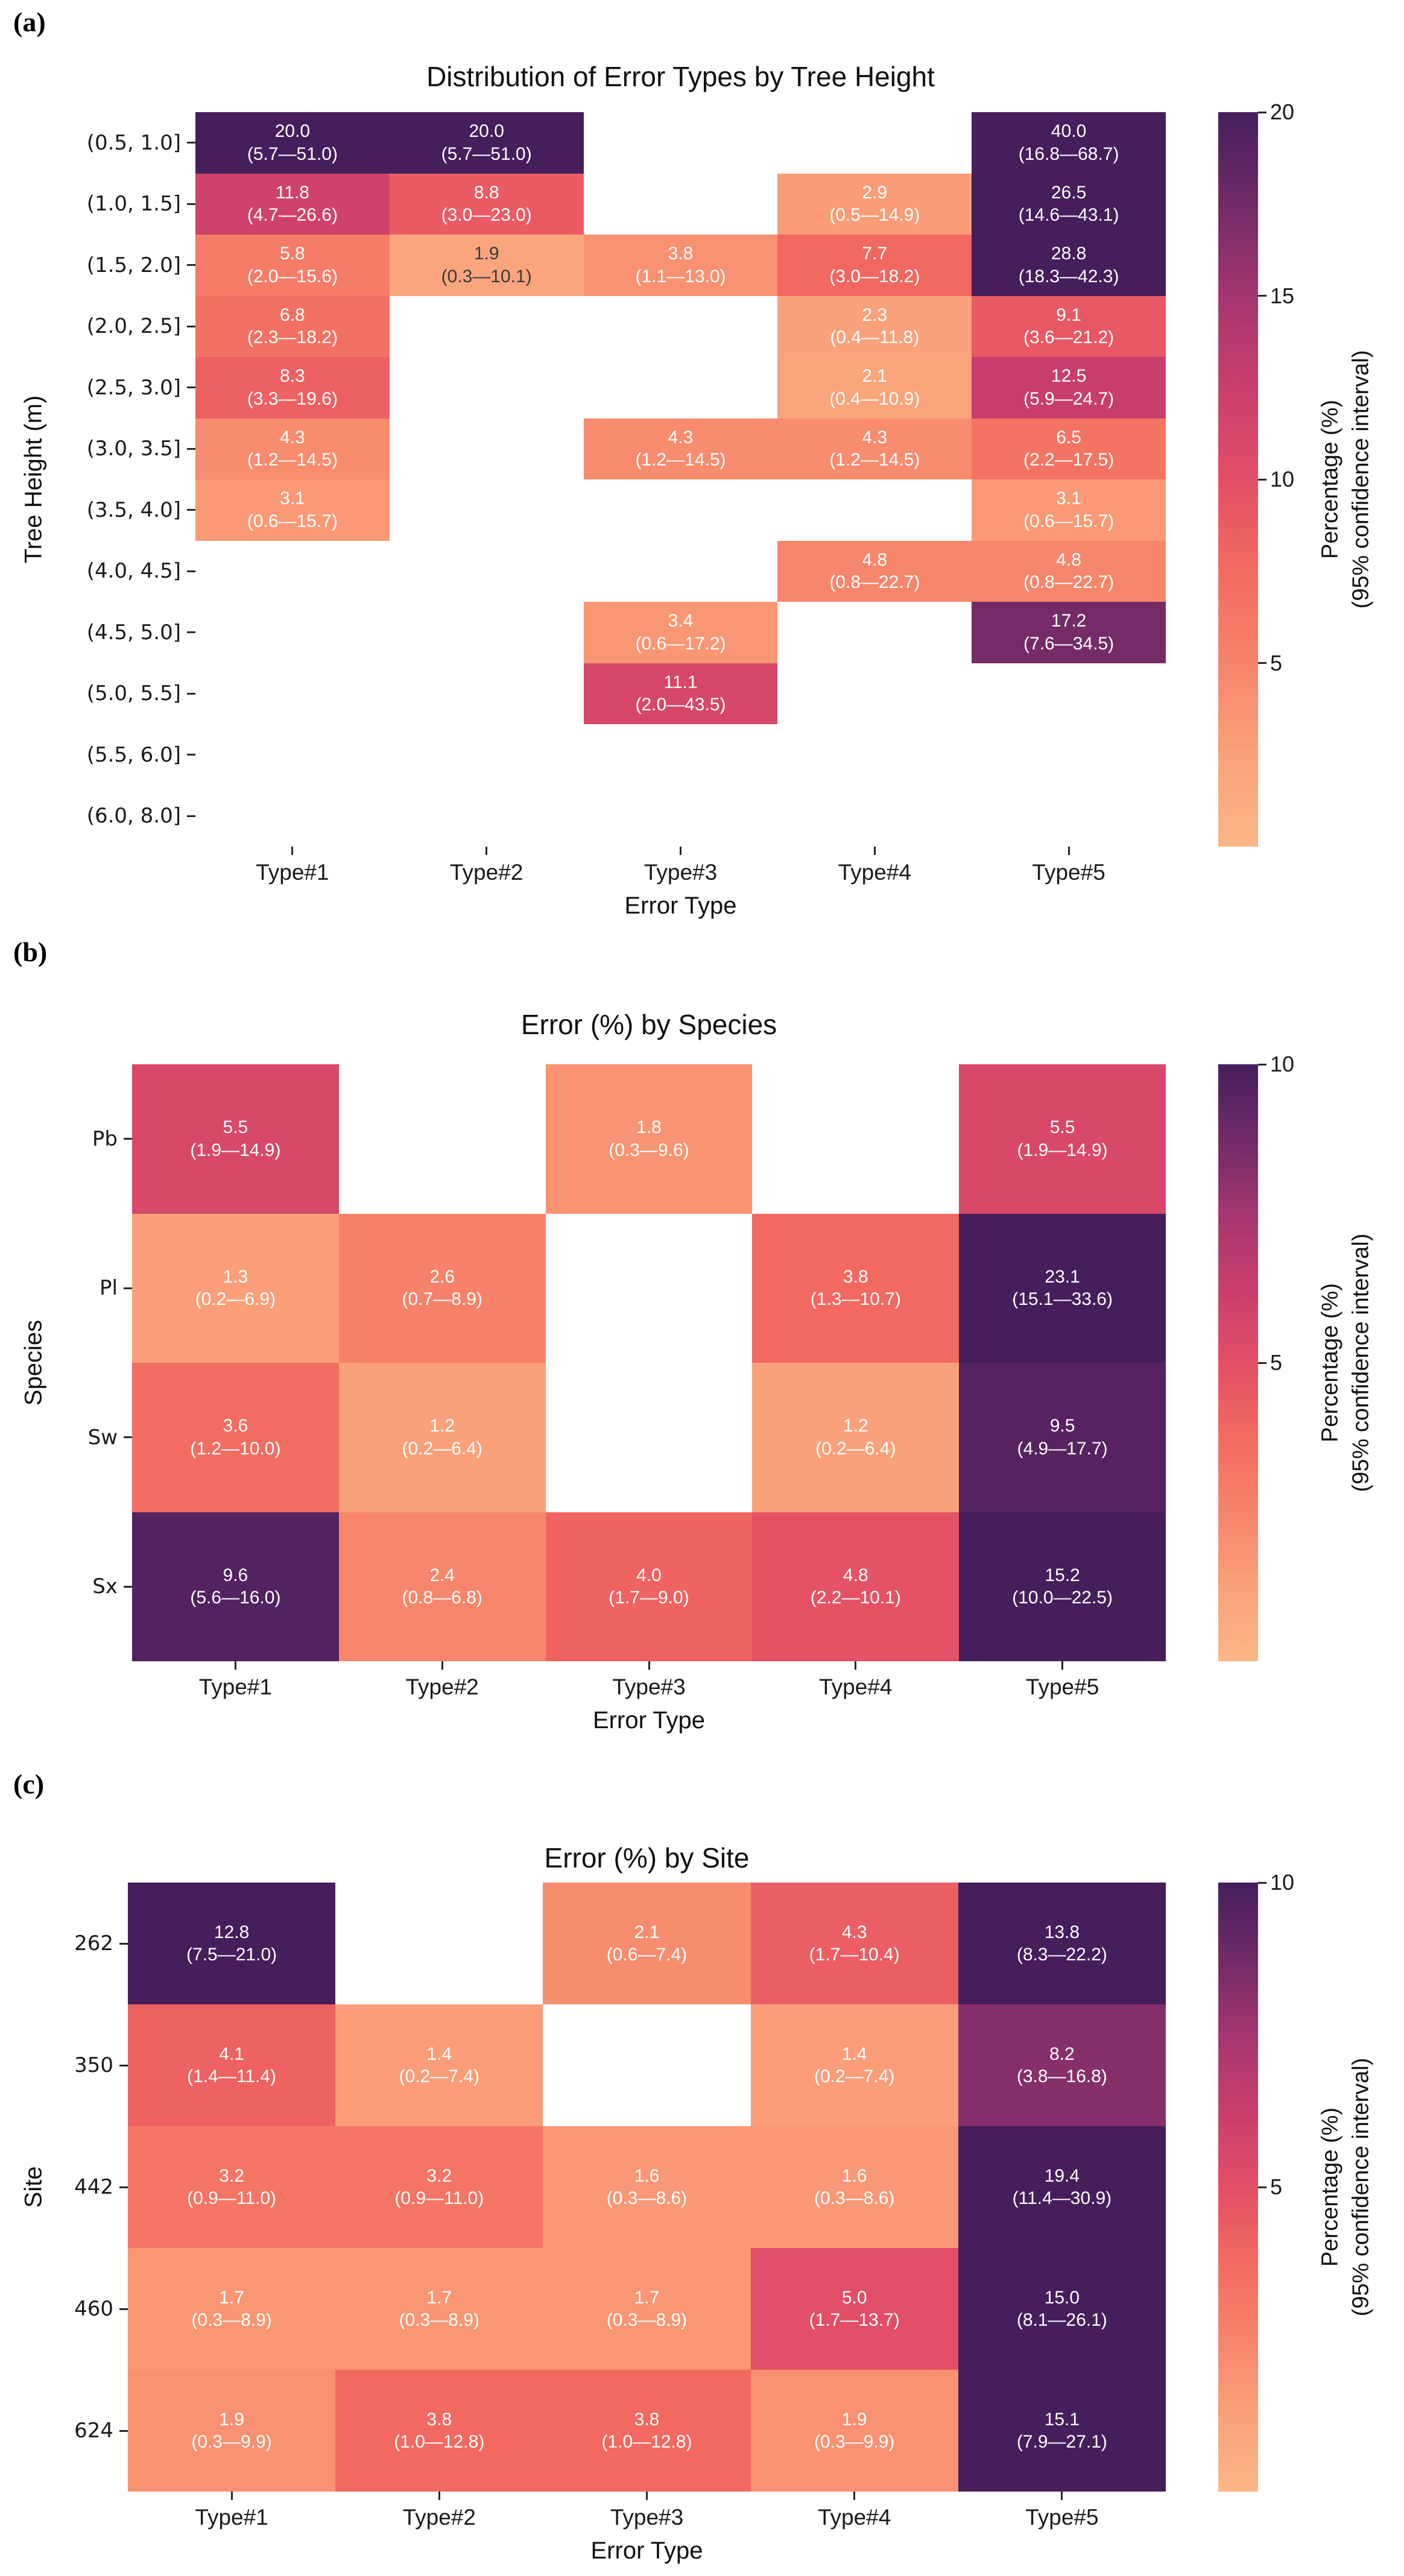  Describe the element at coordinates (235, 1437) in the screenshot. I see `heatmap-cell: 3.6 (1.2—10.0)` at that location.